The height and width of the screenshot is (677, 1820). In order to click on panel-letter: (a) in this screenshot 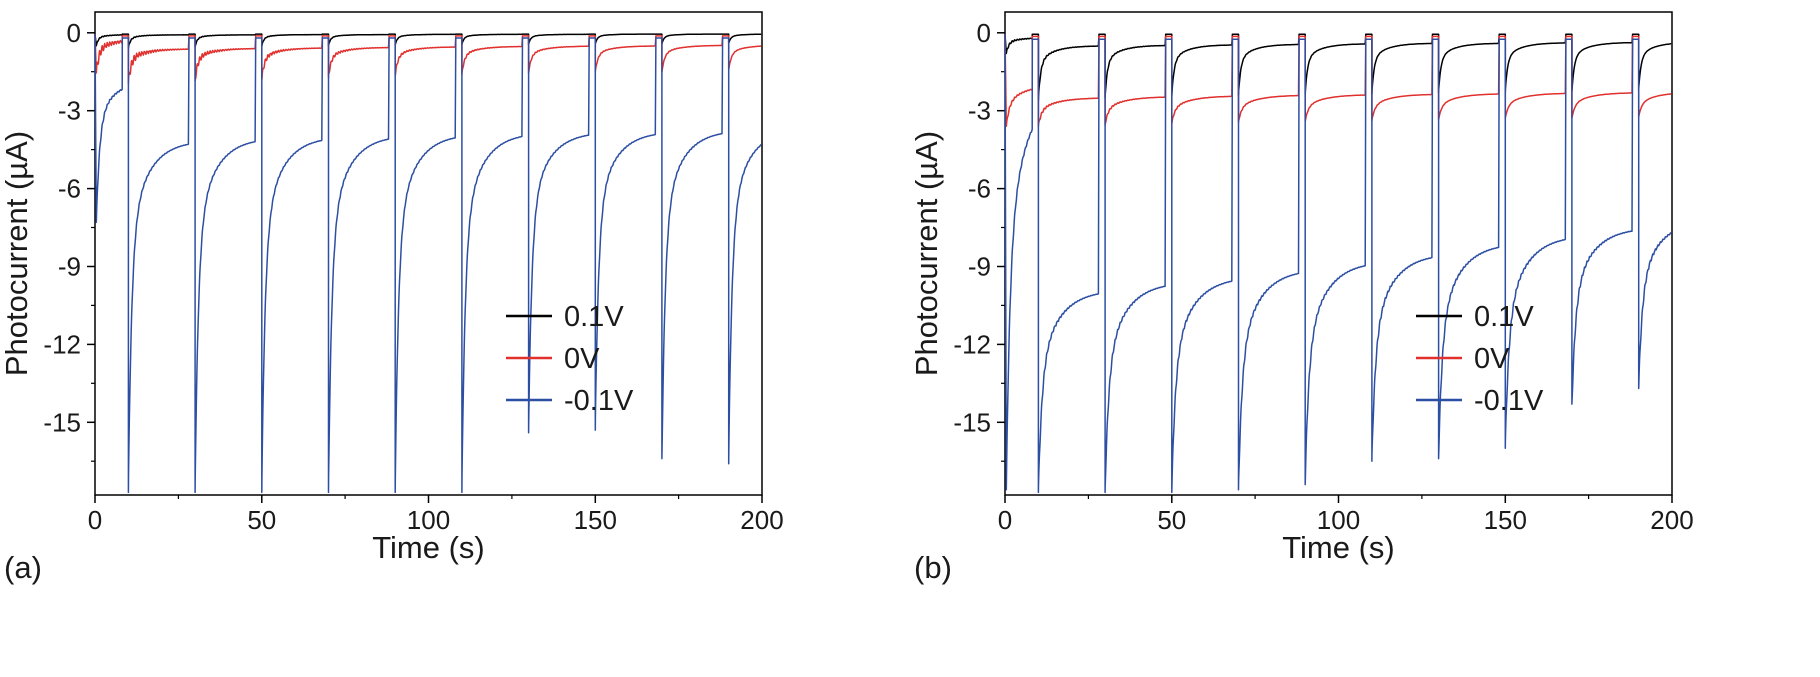, I will do `click(23, 567)`.